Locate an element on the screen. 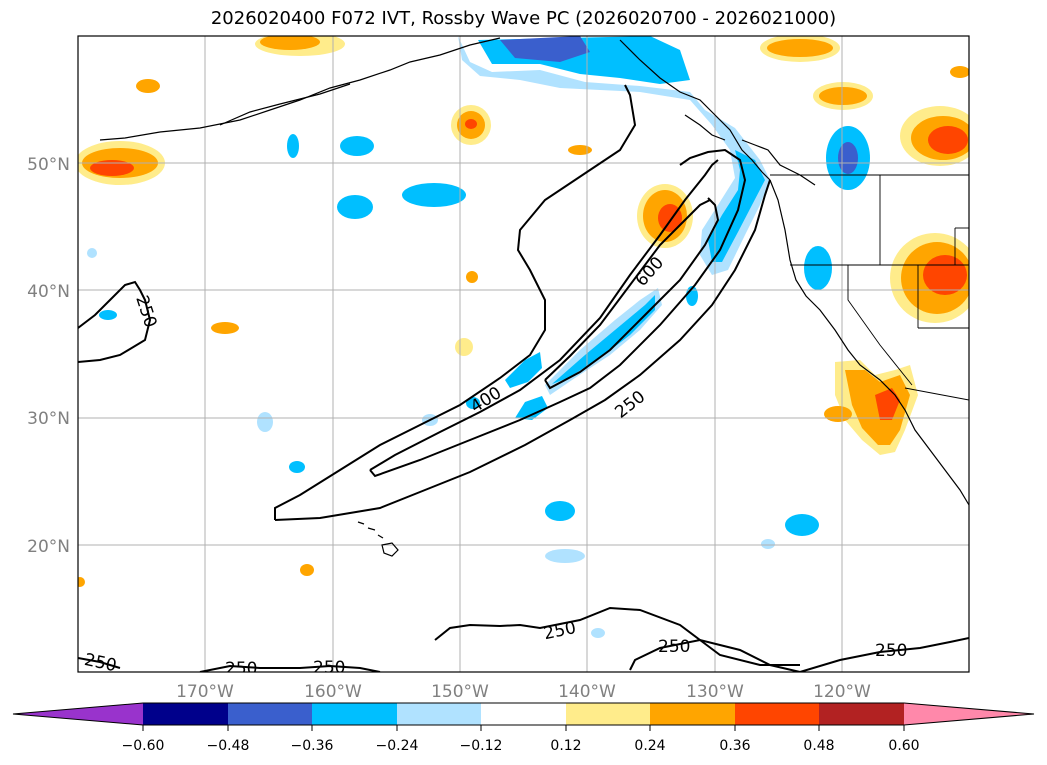 This screenshot has width=1047, height=765. negative-anomaly-river-west is located at coordinates (523, 370).